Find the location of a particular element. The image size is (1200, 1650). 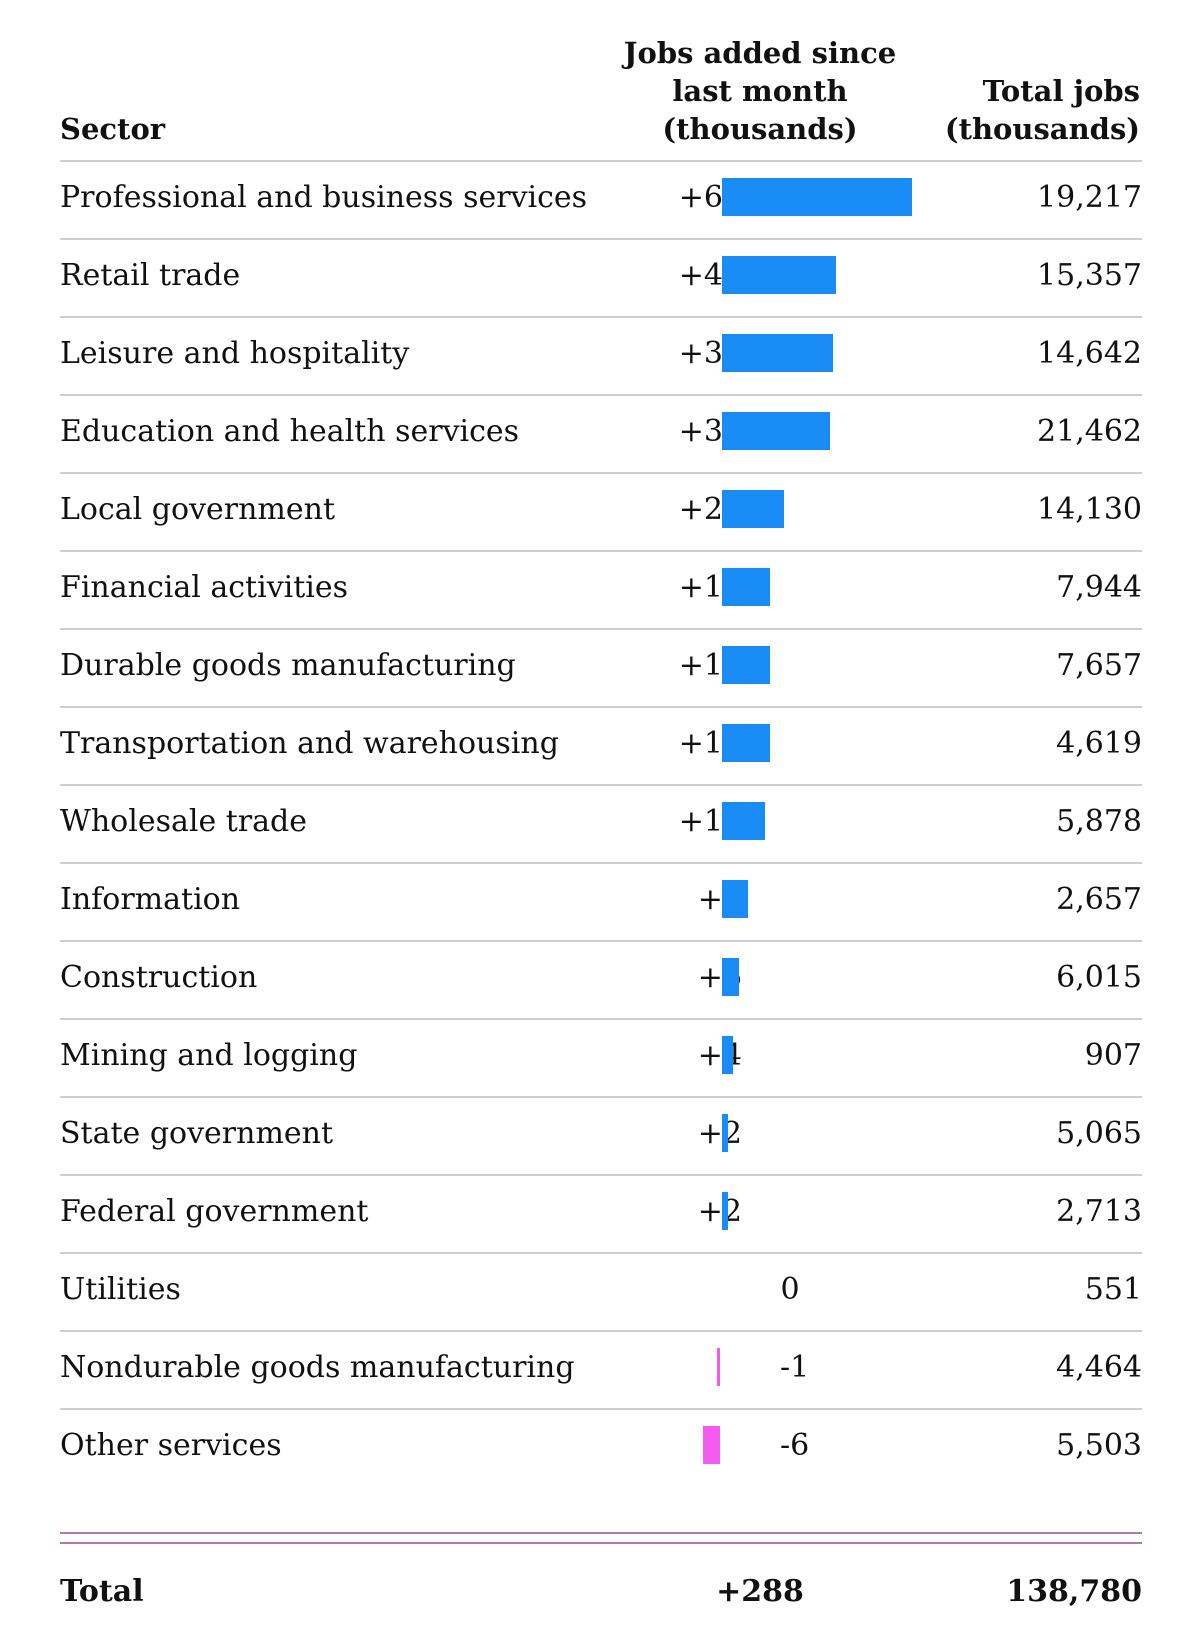

total-divider-lower is located at coordinates (601, 1543).